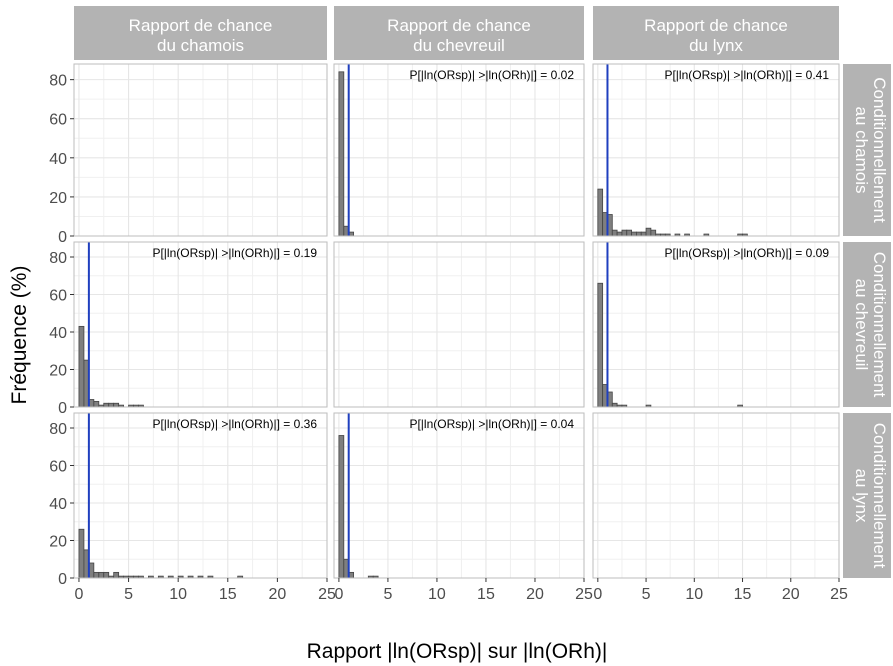  I want to click on row-strip-label: au chamois, so click(861, 150).